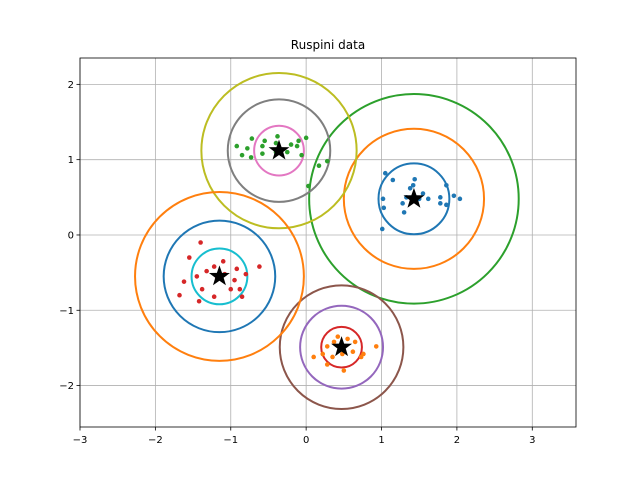 This screenshot has height=480, width=640. I want to click on x-tick-label: 0, so click(306, 440).